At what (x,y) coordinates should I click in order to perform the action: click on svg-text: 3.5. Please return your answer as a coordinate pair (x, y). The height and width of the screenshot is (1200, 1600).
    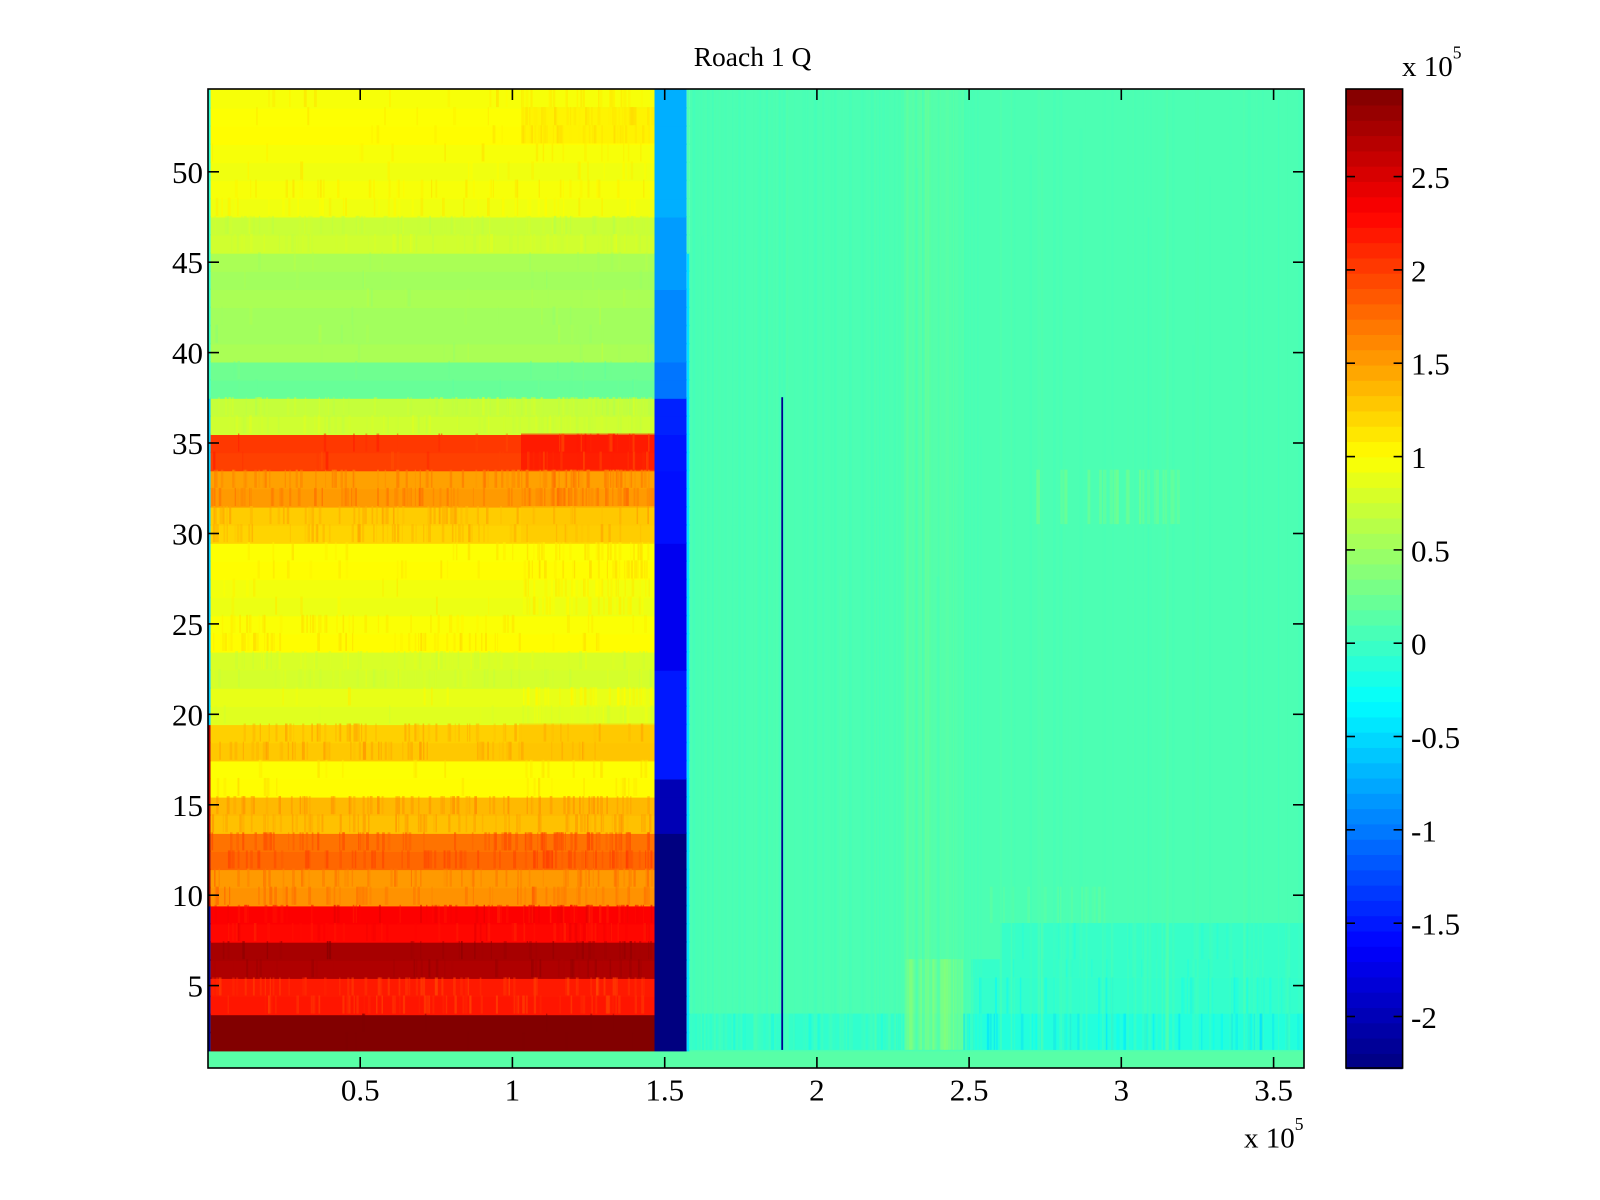
    Looking at the image, I should click on (1273, 1090).